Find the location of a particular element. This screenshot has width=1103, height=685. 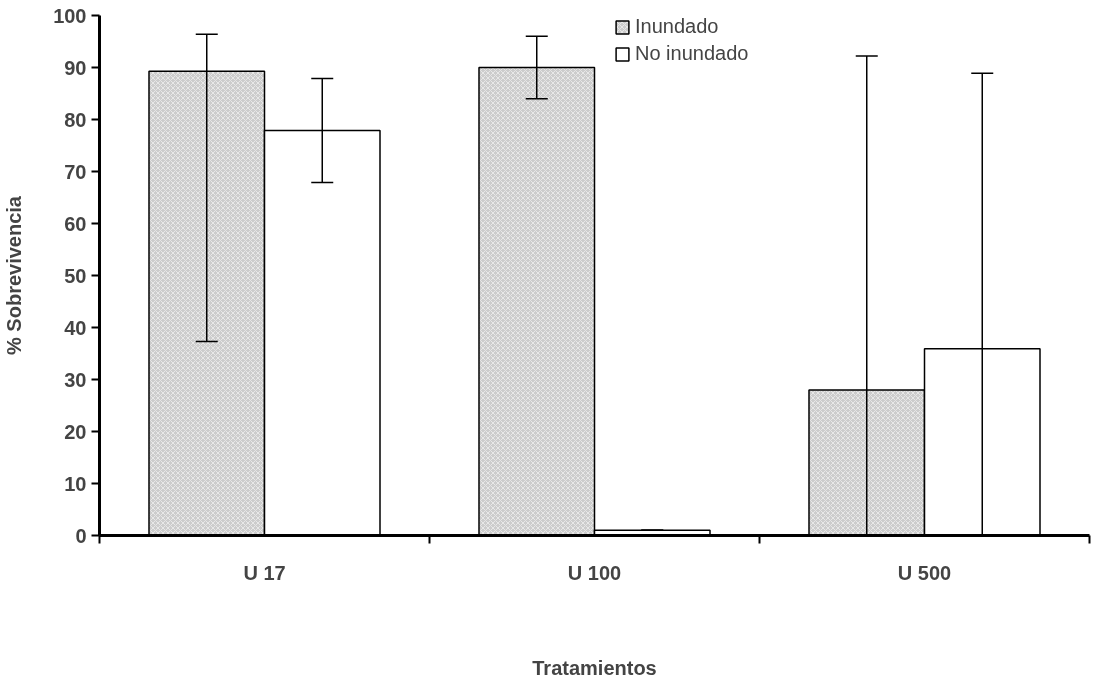

y-tick-label: 0 is located at coordinates (81, 535).